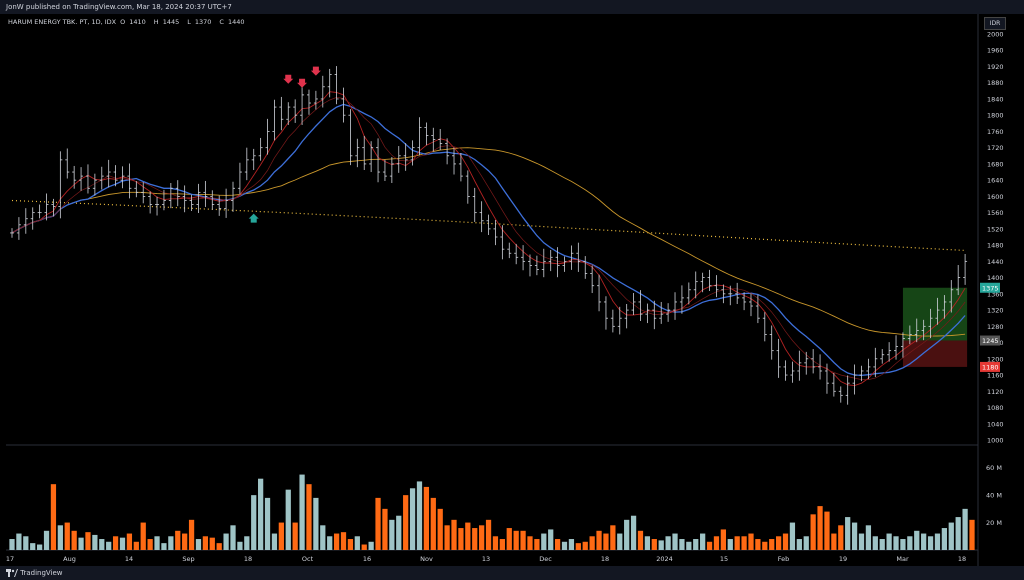 This screenshot has height=580, width=1024. What do you see at coordinates (990, 288) in the screenshot?
I see `price-label: 1375` at bounding box center [990, 288].